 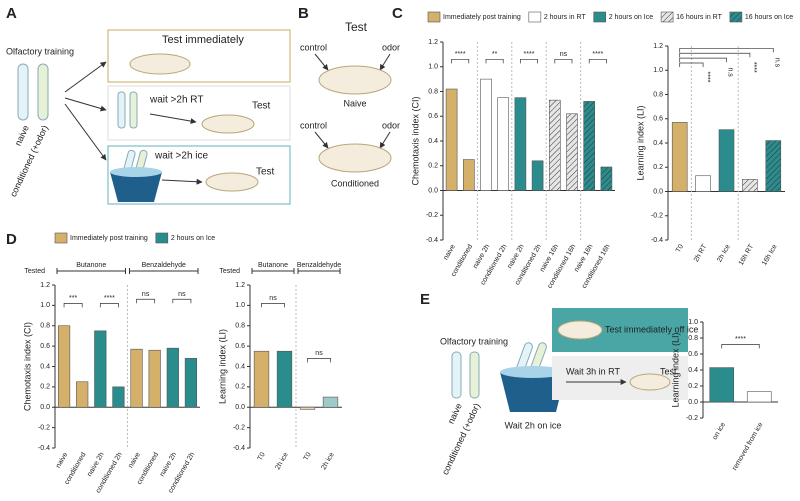 I want to click on x-tick-label: 16h Ice, so click(x=770, y=254).